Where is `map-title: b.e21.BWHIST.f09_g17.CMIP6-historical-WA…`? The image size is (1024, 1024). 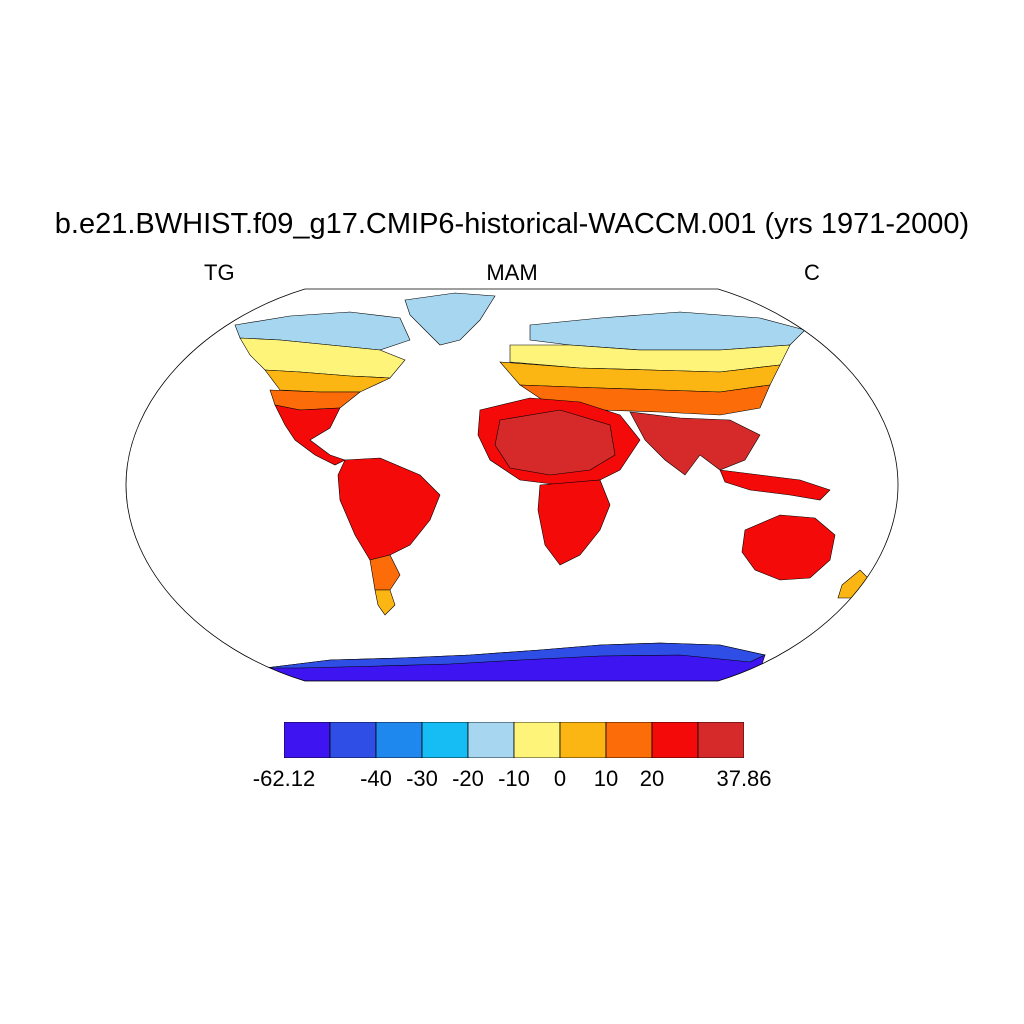 map-title: b.e21.BWHIST.f09_g17.CMIP6-historical-WA… is located at coordinates (512, 224).